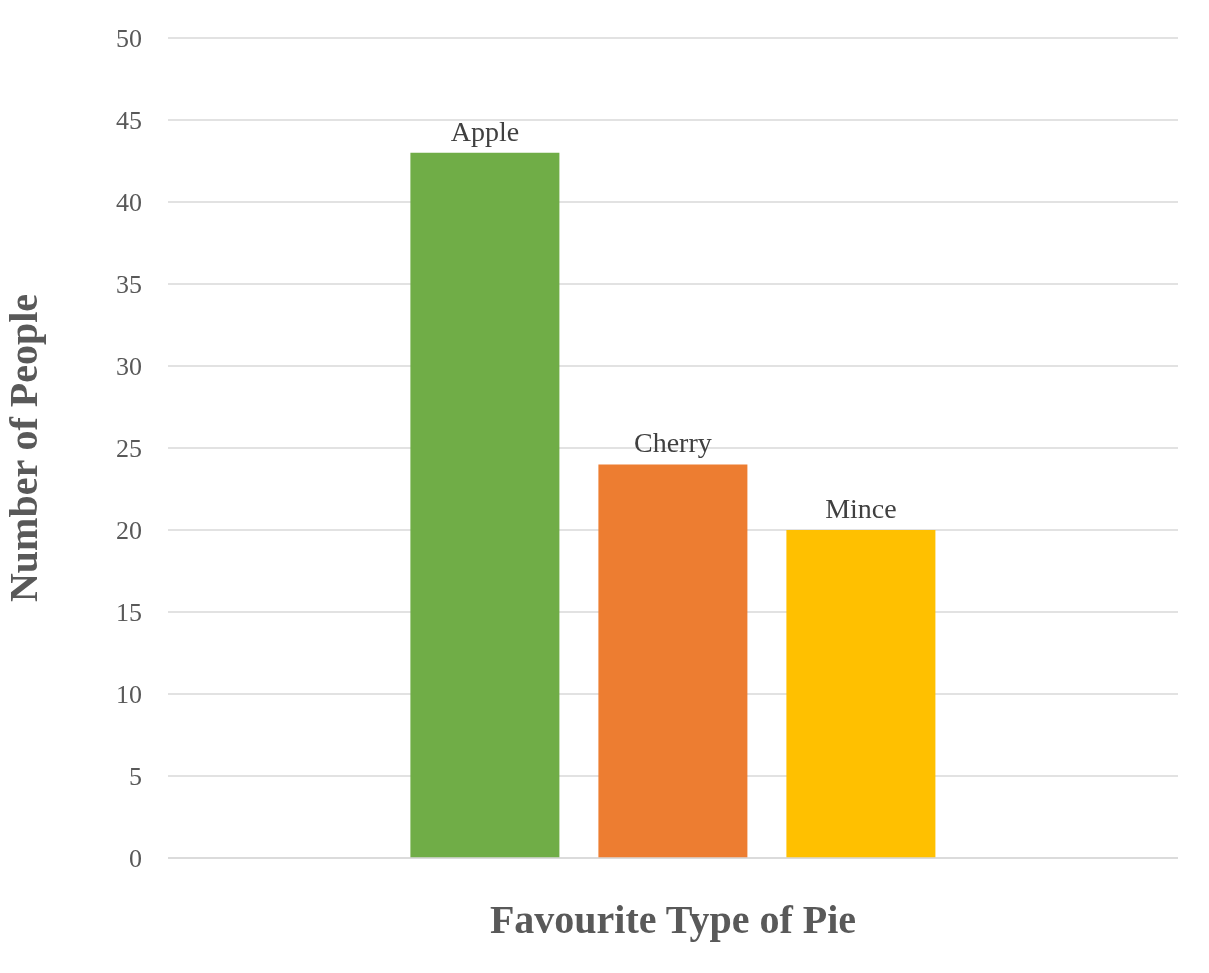 Image resolution: width=1209 pixels, height=973 pixels. I want to click on y-tick-label: 10, so click(129, 695).